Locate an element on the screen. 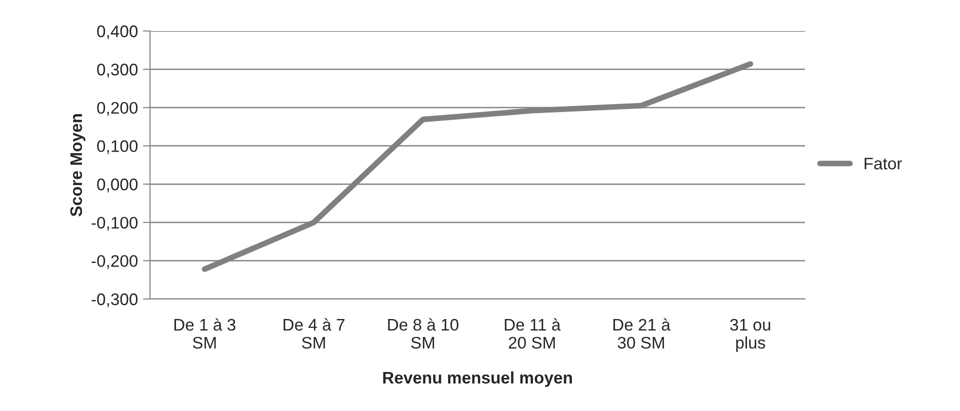 Image resolution: width=960 pixels, height=411 pixels. y-axis-title: Score Moyen is located at coordinates (78, 165).